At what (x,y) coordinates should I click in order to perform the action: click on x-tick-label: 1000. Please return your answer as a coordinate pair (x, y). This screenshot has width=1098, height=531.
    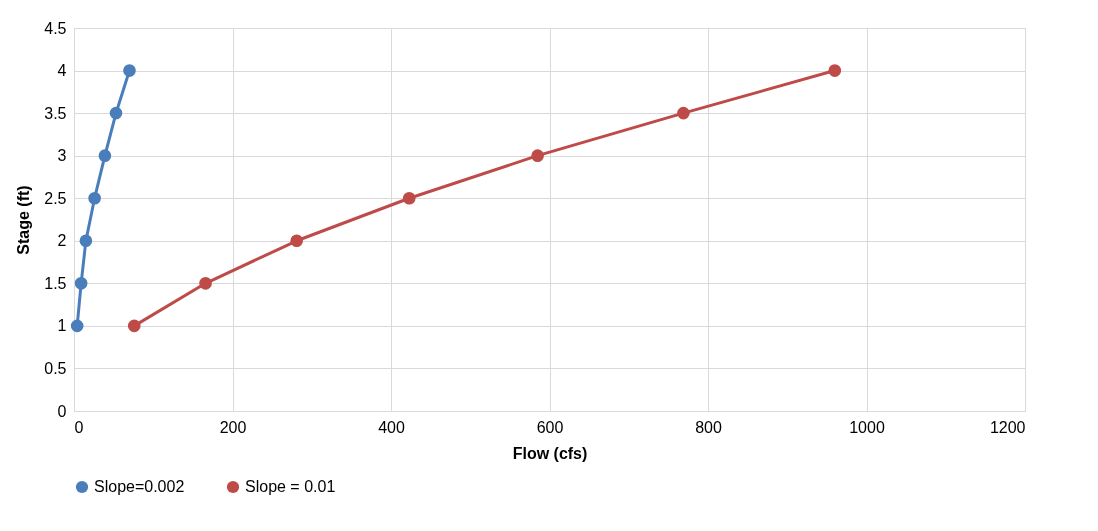
    Looking at the image, I should click on (867, 427).